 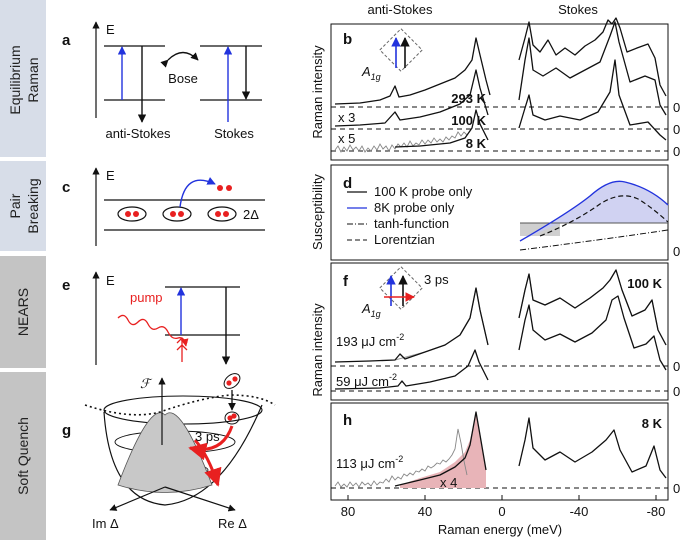 I want to click on panel-b-text: Raman intensity, so click(x=317, y=92).